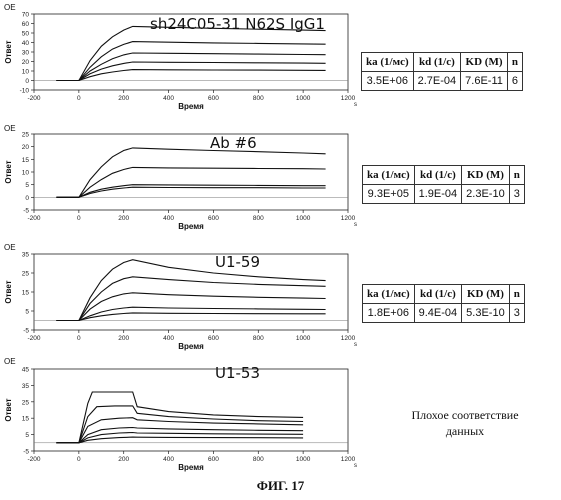 The image size is (561, 500). Describe the element at coordinates (438, 313) in the screenshot. I see `value-kd: 9.4E-04` at that location.